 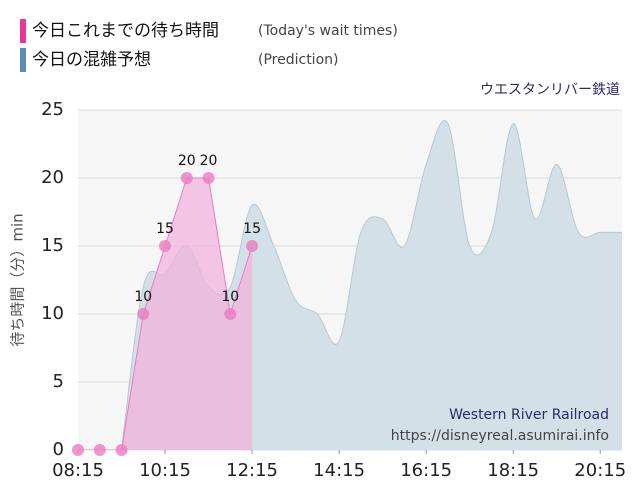 What do you see at coordinates (426, 470) in the screenshot?
I see `x-tick-label: 16:15` at bounding box center [426, 470].